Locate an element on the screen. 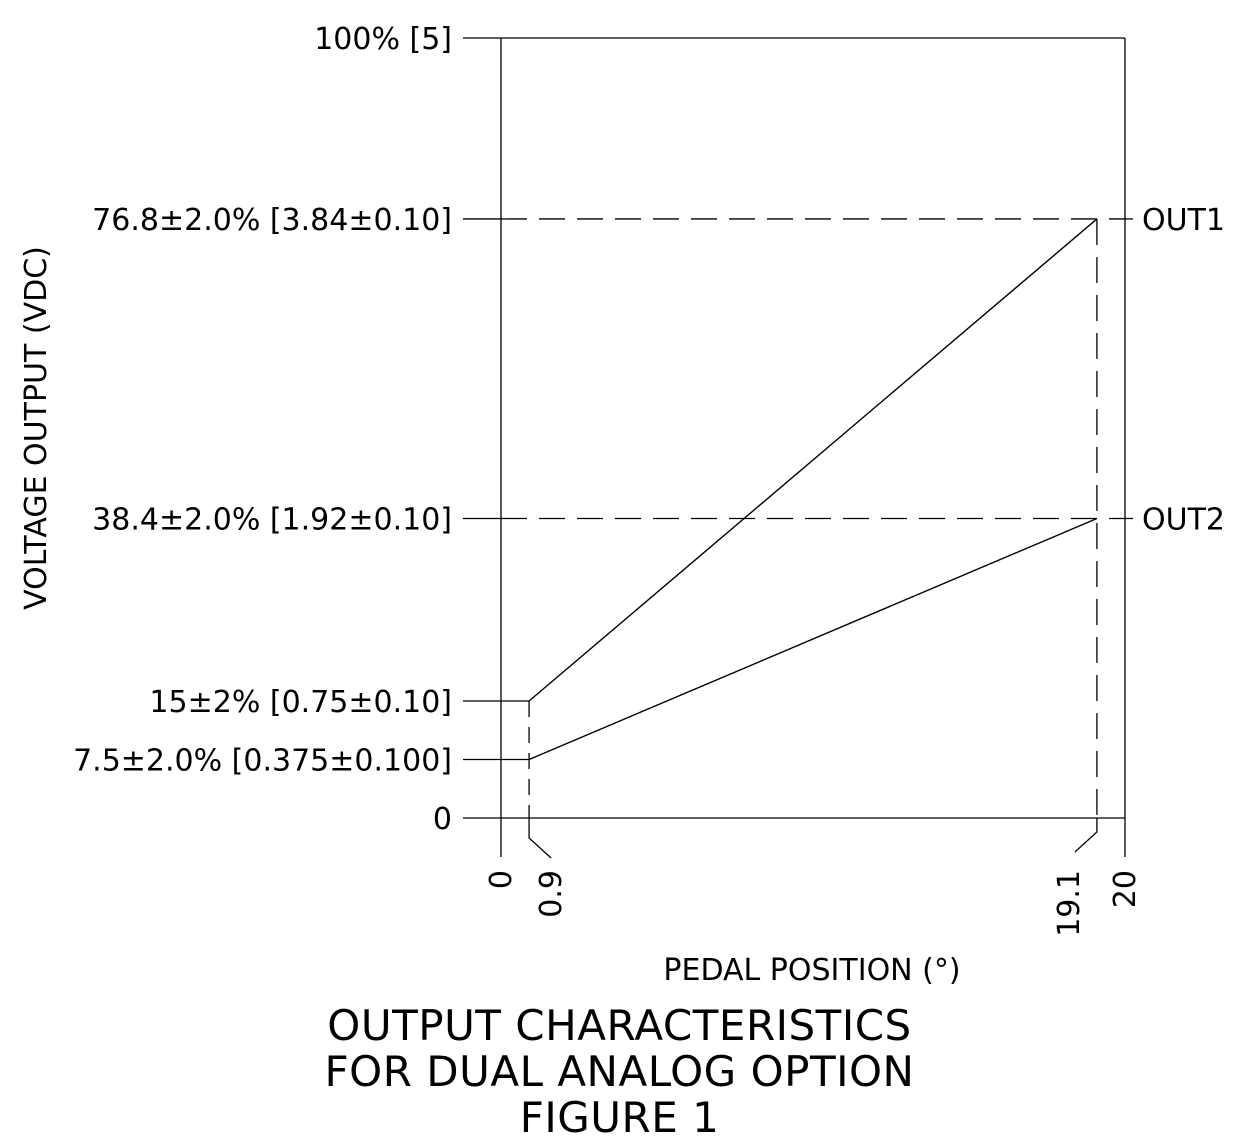 This screenshot has width=1239, height=1142. x-tick-label: 0.9 is located at coordinates (551, 894).